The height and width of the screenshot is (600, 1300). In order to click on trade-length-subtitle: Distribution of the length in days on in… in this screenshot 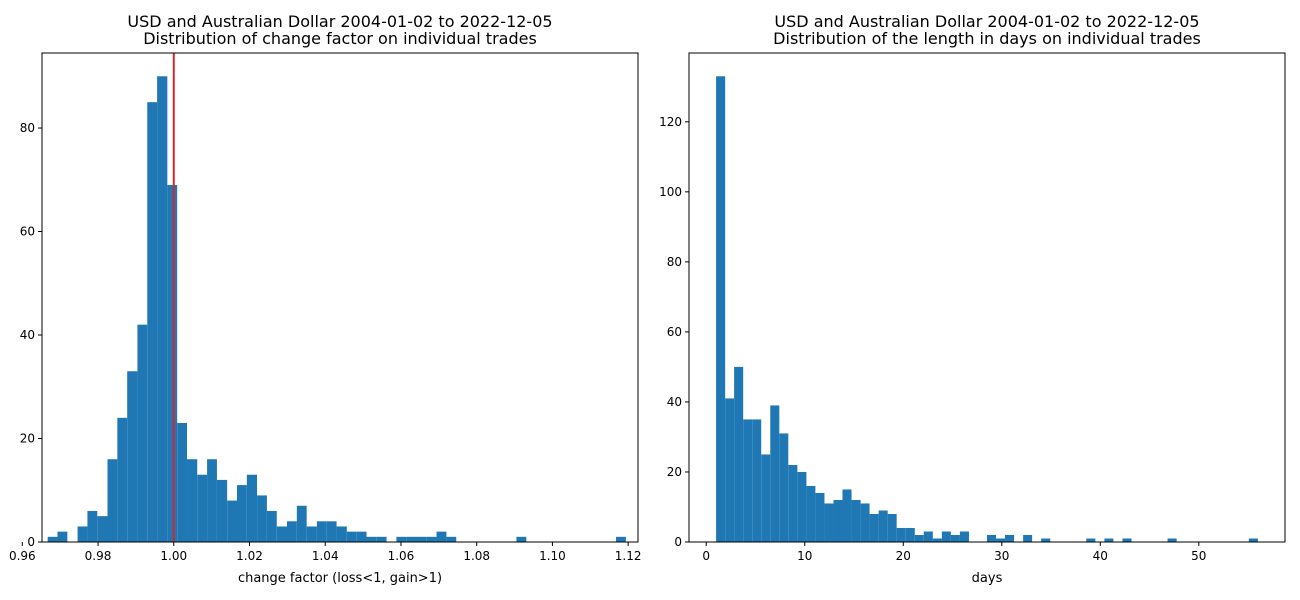, I will do `click(987, 38)`.